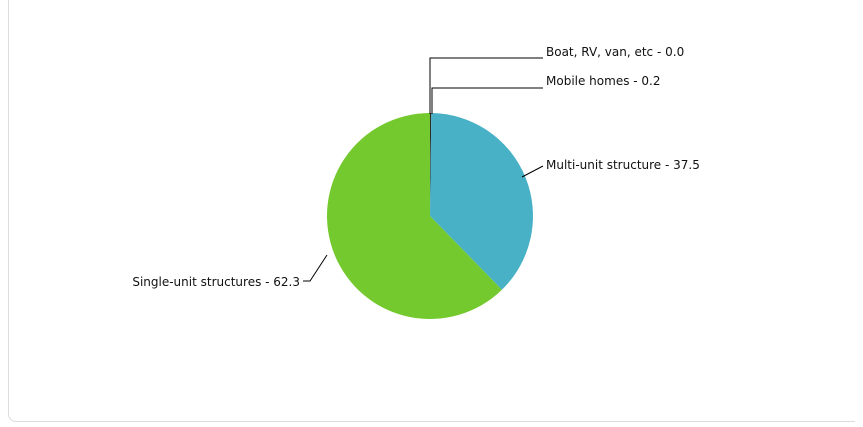  Describe the element at coordinates (431, 164) in the screenshot. I see `pie-slice-mobile-homes` at that location.